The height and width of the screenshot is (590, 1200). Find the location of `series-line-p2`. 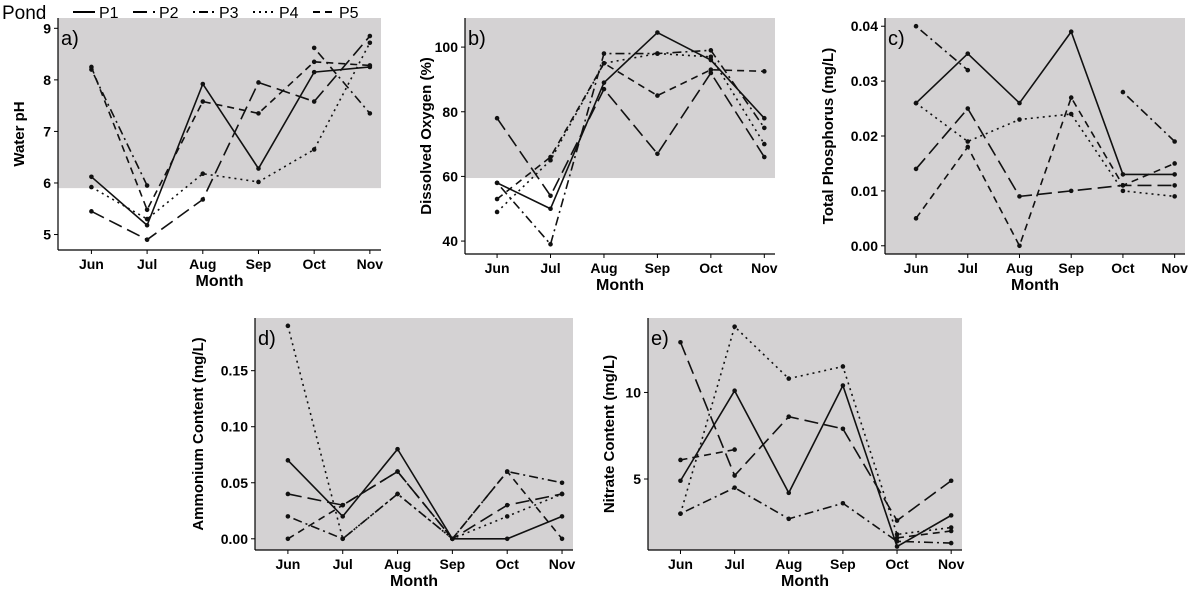

series-line-p2 is located at coordinates (630, 134).